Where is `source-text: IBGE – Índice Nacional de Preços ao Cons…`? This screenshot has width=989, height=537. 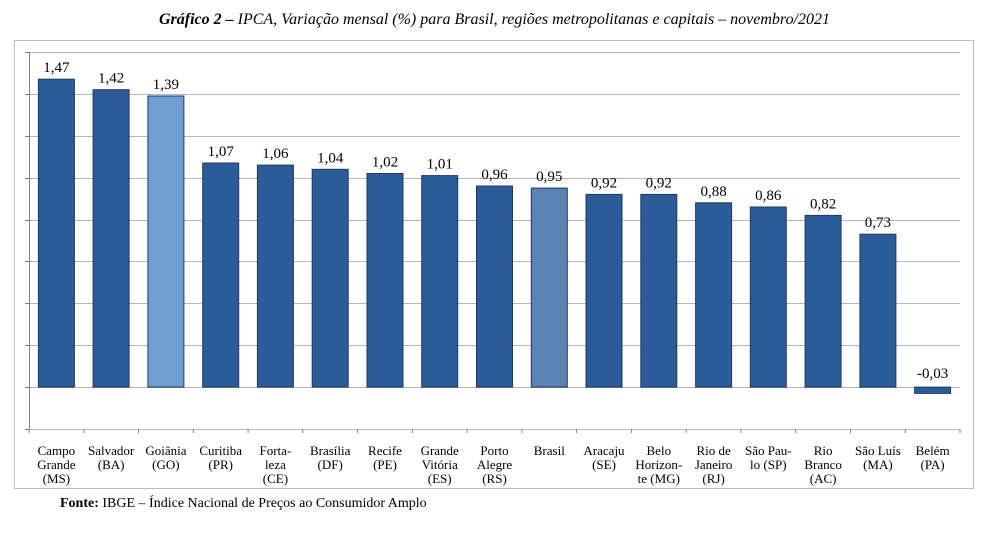 source-text: IBGE – Índice Nacional de Preços ao Cons… is located at coordinates (264, 503).